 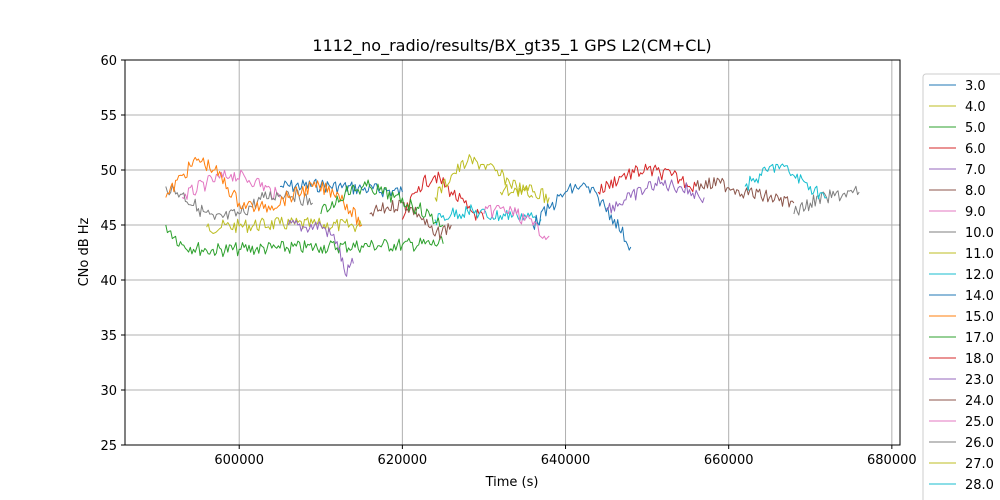 I want to click on legend-label: 4.0, so click(x=975, y=107).